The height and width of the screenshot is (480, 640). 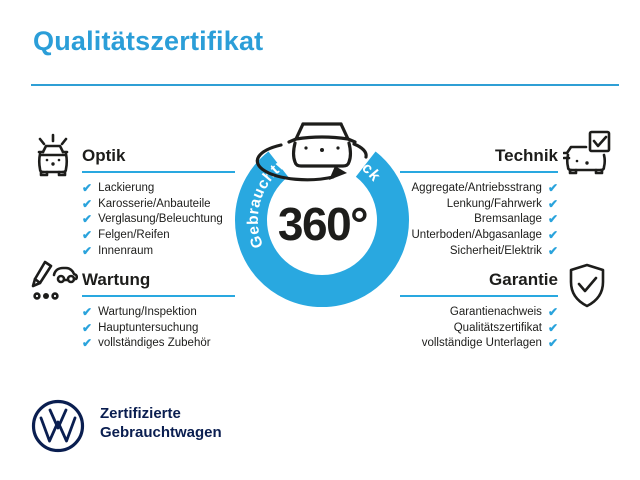 What do you see at coordinates (526, 155) in the screenshot?
I see `section-title-technik: Technik` at bounding box center [526, 155].